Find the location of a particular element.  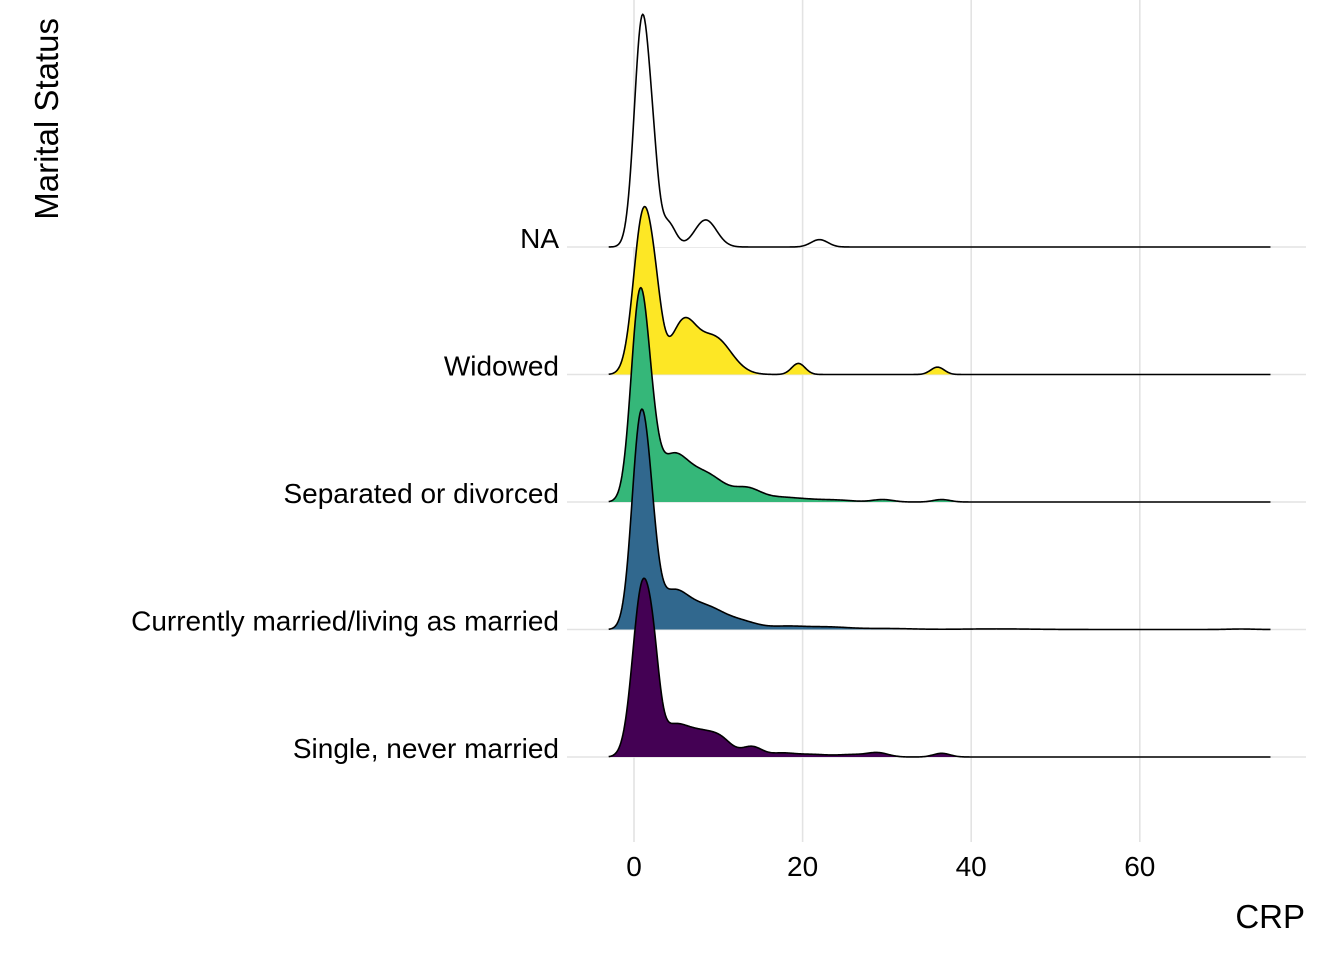

category-label: Separated or divorced is located at coordinates (421, 493).